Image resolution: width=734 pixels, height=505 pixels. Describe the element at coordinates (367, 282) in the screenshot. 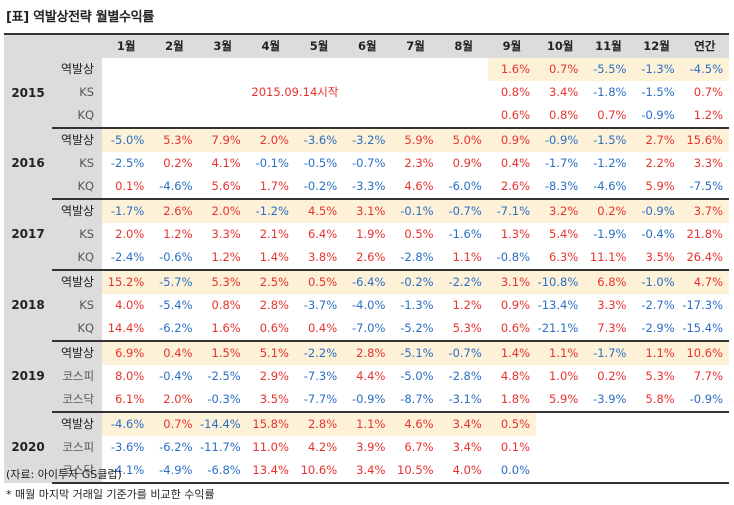

I see `value-cell: -6.4%` at that location.